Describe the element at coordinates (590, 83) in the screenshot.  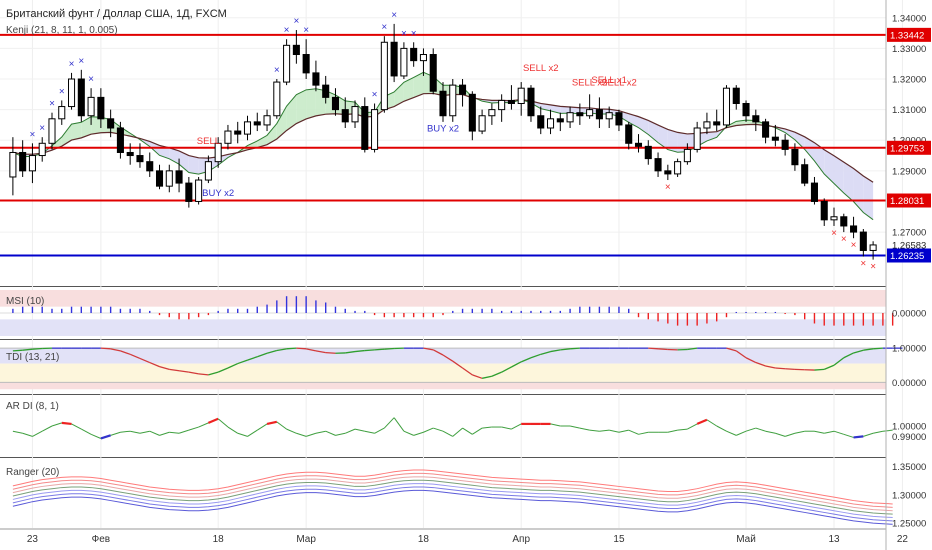
I see `sell-signal-label: SELL x2` at that location.